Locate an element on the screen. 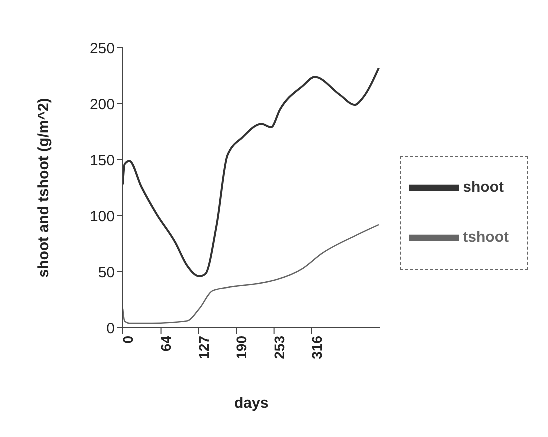  x-tick-label: 316 is located at coordinates (316, 348).